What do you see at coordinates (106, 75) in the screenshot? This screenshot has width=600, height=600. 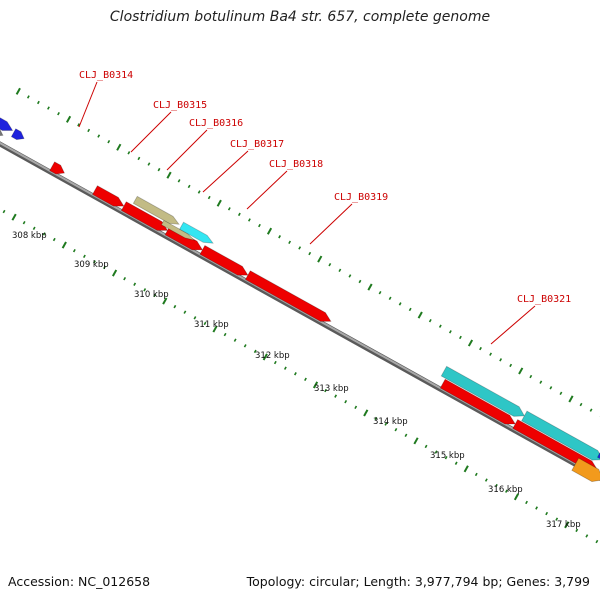 I see `gene-label: CLJ_B0314` at bounding box center [106, 75].